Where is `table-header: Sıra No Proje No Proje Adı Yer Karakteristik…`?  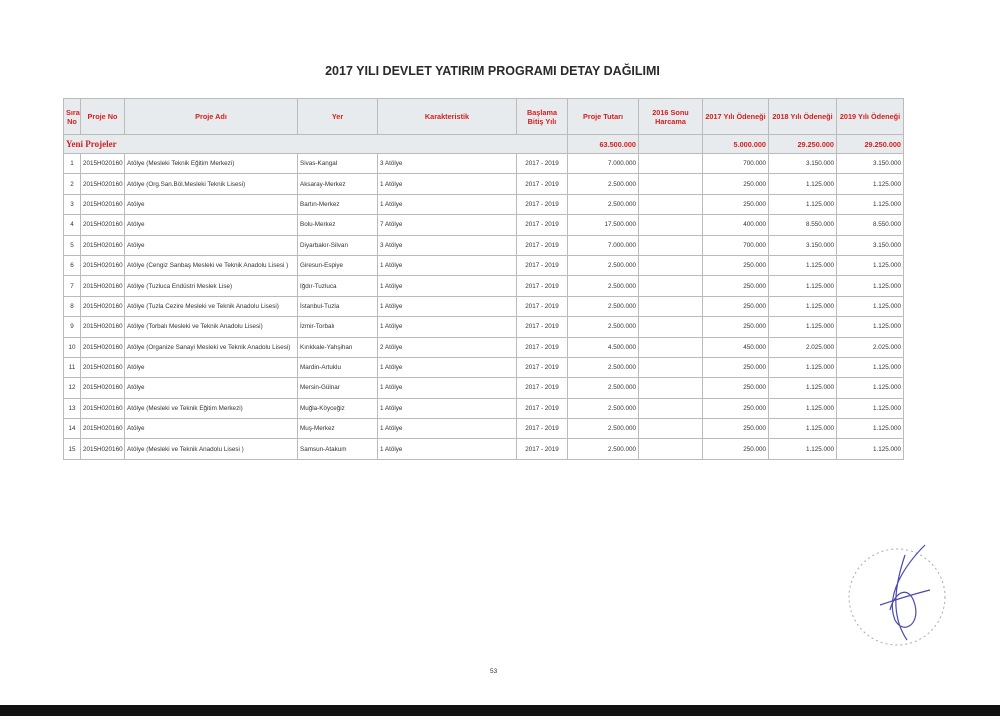
table-header: Sıra No Proje No Proje Adı Yer Karakteristik… is located at coordinates (483, 116).